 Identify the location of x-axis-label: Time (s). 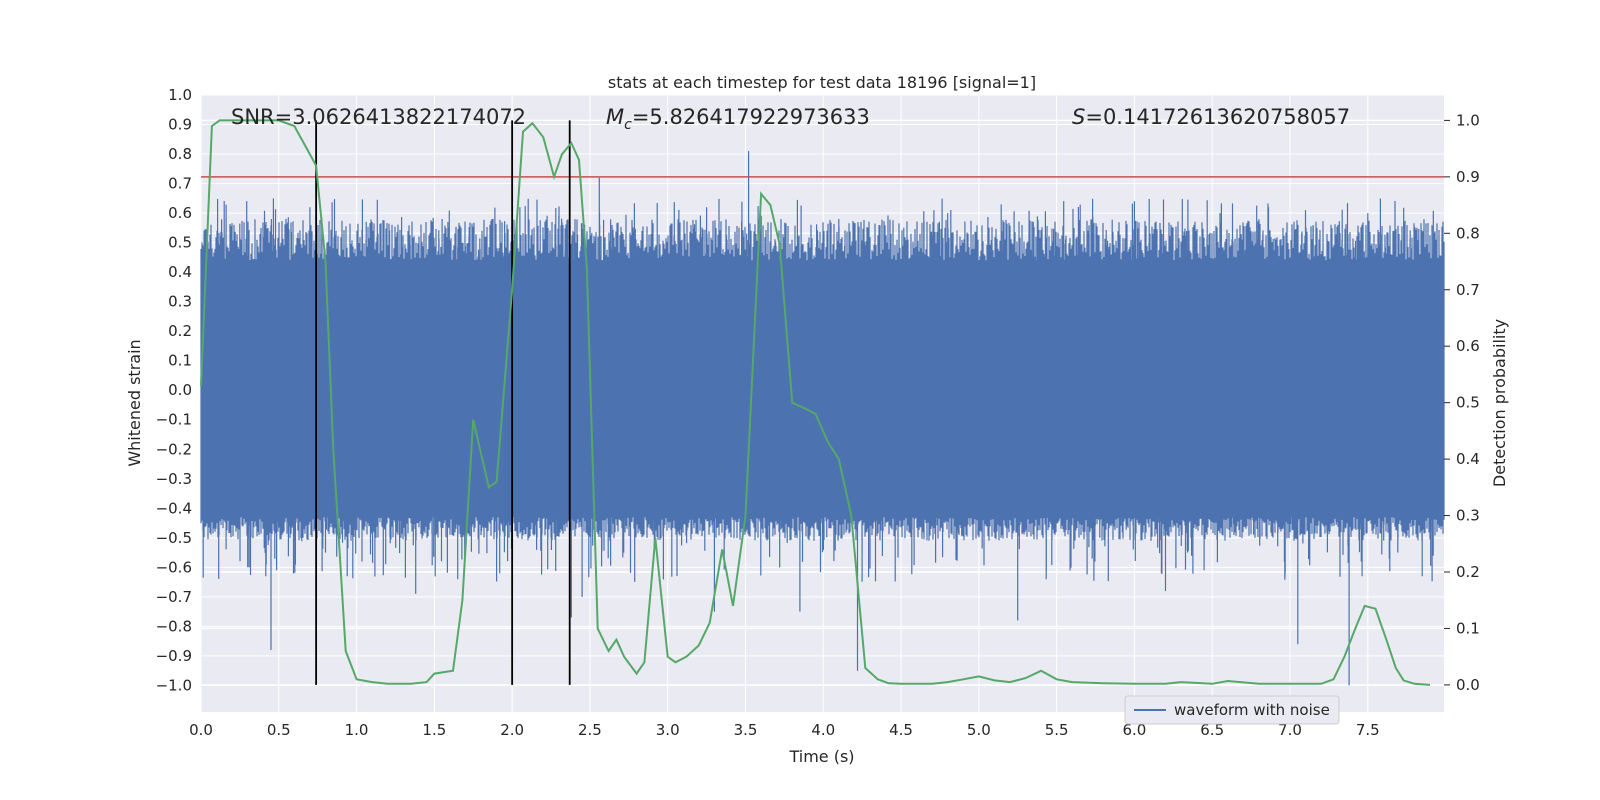
(821, 756).